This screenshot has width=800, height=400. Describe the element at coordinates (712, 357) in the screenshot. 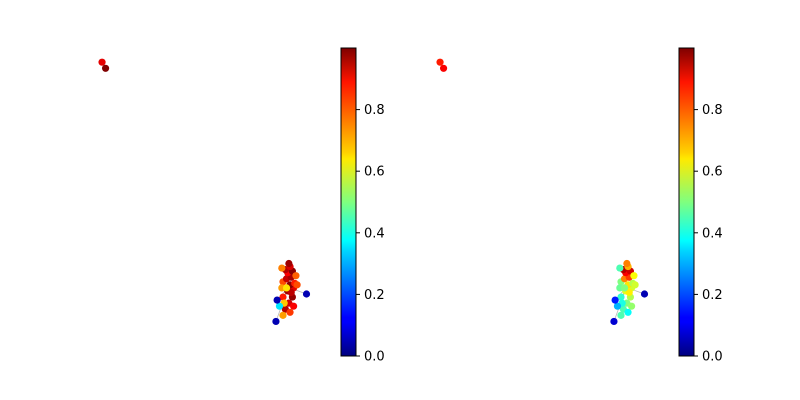

I see `right-colorbar-tick-label: 0.0` at that location.